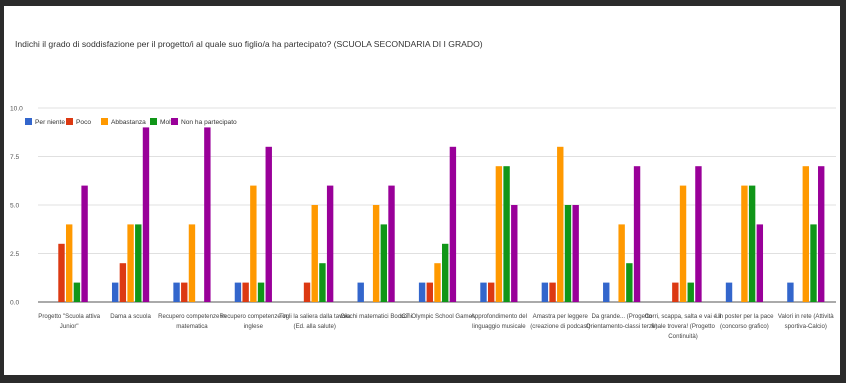 Image resolution: width=846 pixels, height=383 pixels. What do you see at coordinates (499, 316) in the screenshot?
I see `category-label: Approfondimento del` at bounding box center [499, 316].